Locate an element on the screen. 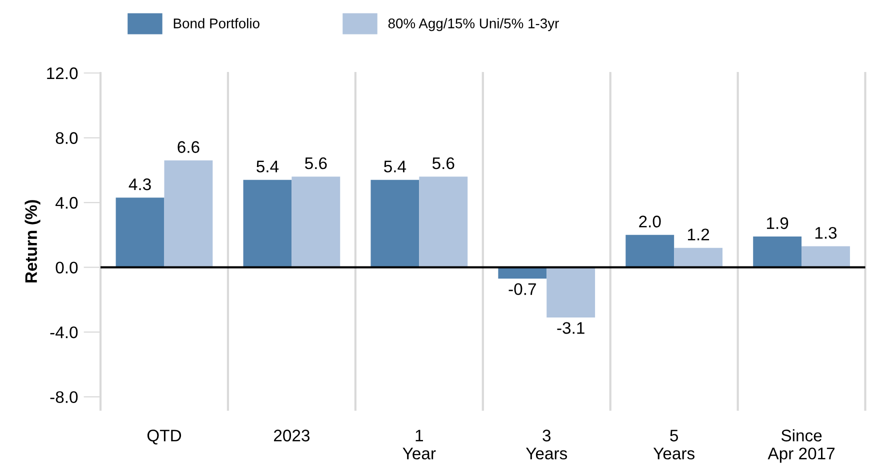 Image resolution: width=874 pixels, height=471 pixels. x-tick-label: 5 Years is located at coordinates (673, 445).